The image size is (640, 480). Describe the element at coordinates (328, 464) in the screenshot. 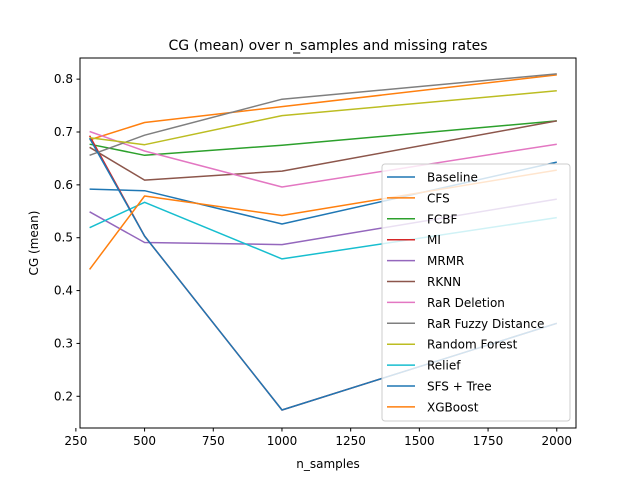

I see `x-axis-label: n_samples` at that location.